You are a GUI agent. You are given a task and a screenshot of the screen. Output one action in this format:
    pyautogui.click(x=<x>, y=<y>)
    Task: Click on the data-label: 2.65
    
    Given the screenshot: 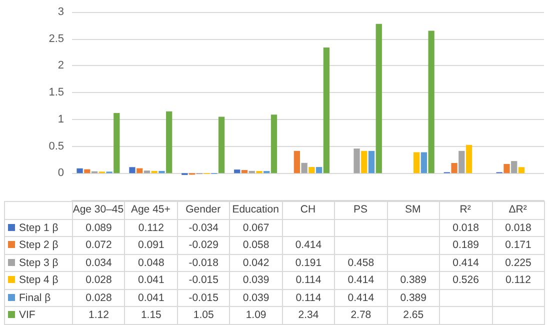 What is the action you would take?
    pyautogui.click(x=413, y=315)
    